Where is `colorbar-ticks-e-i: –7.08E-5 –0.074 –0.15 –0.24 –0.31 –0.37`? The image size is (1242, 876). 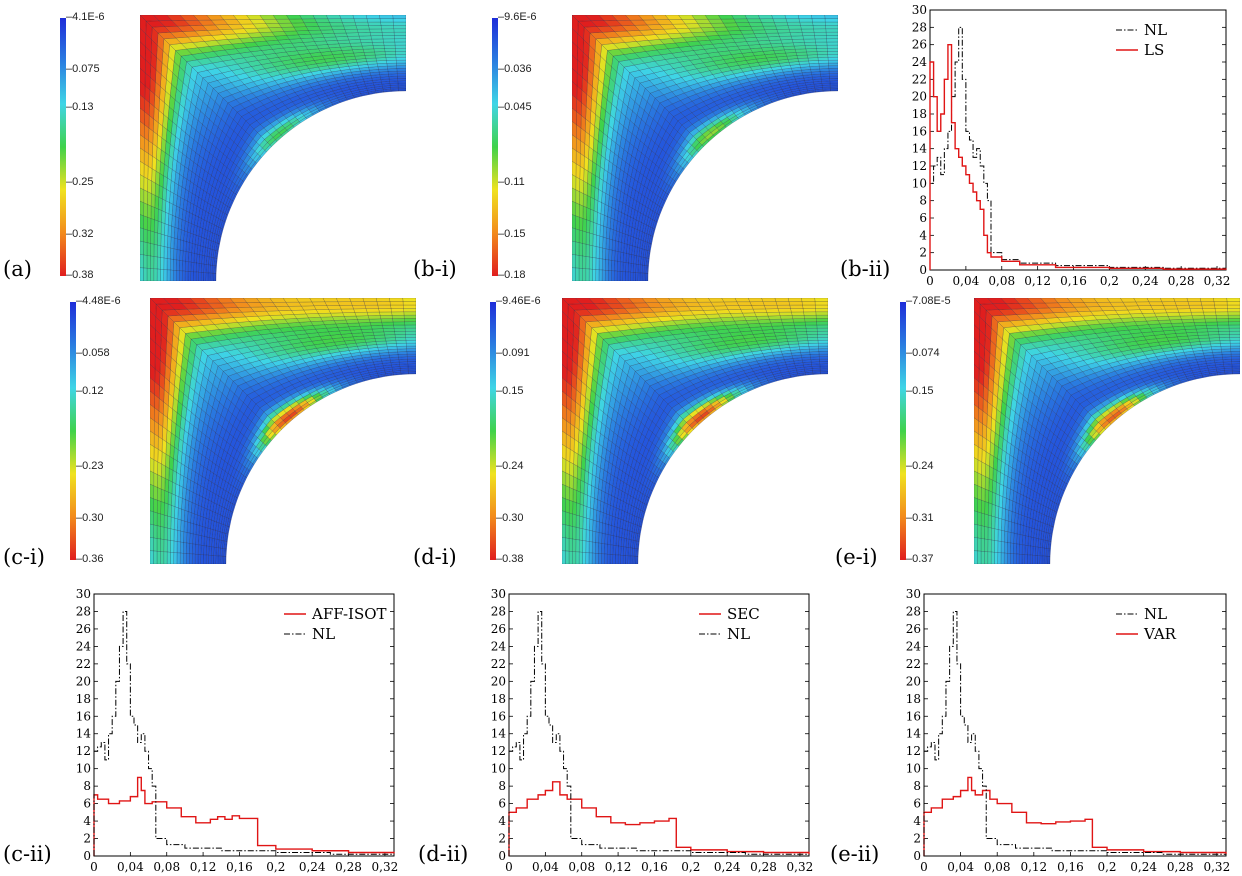
colorbar-ticks-e-i: –7.08E-5 –0.074 –0.15 –0.24 –0.31 –0.37 is located at coordinates (936, 430).